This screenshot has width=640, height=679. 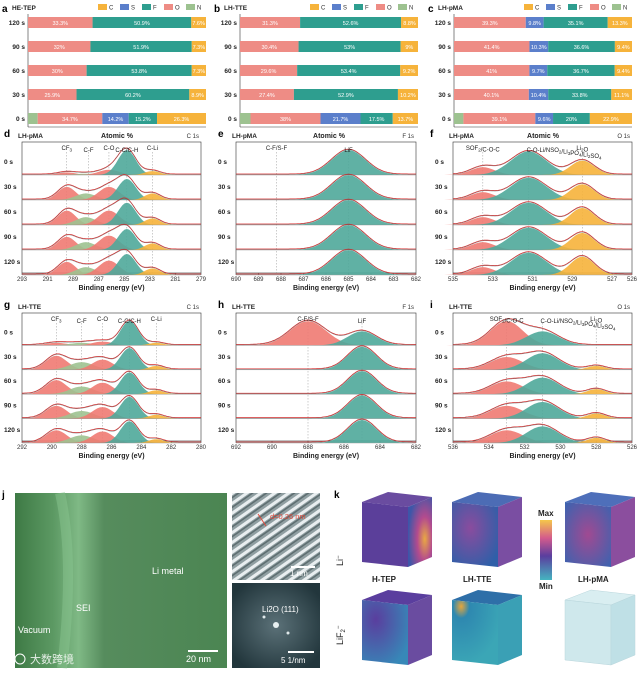 I want to click on panel-letter-i: i, so click(x=431, y=305).